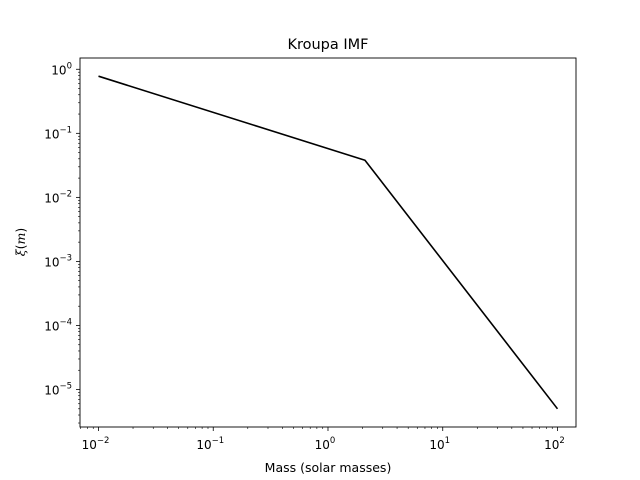 This screenshot has height=480, width=640. What do you see at coordinates (439, 444) in the screenshot?
I see `x-tick-label: 10¹` at bounding box center [439, 444].